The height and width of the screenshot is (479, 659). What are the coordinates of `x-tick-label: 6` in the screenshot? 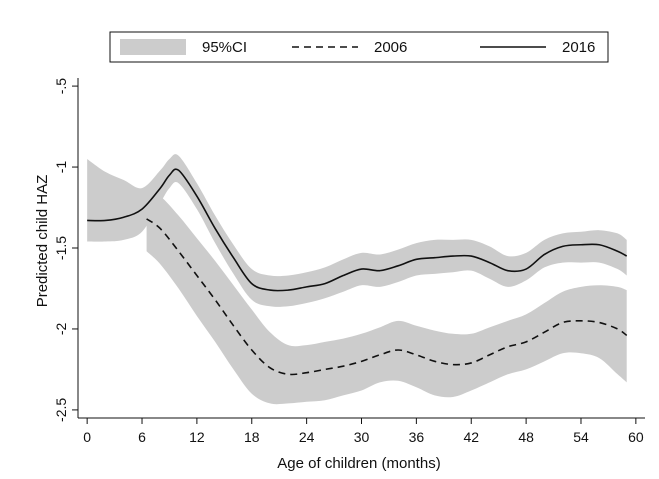 It's located at (142, 437).